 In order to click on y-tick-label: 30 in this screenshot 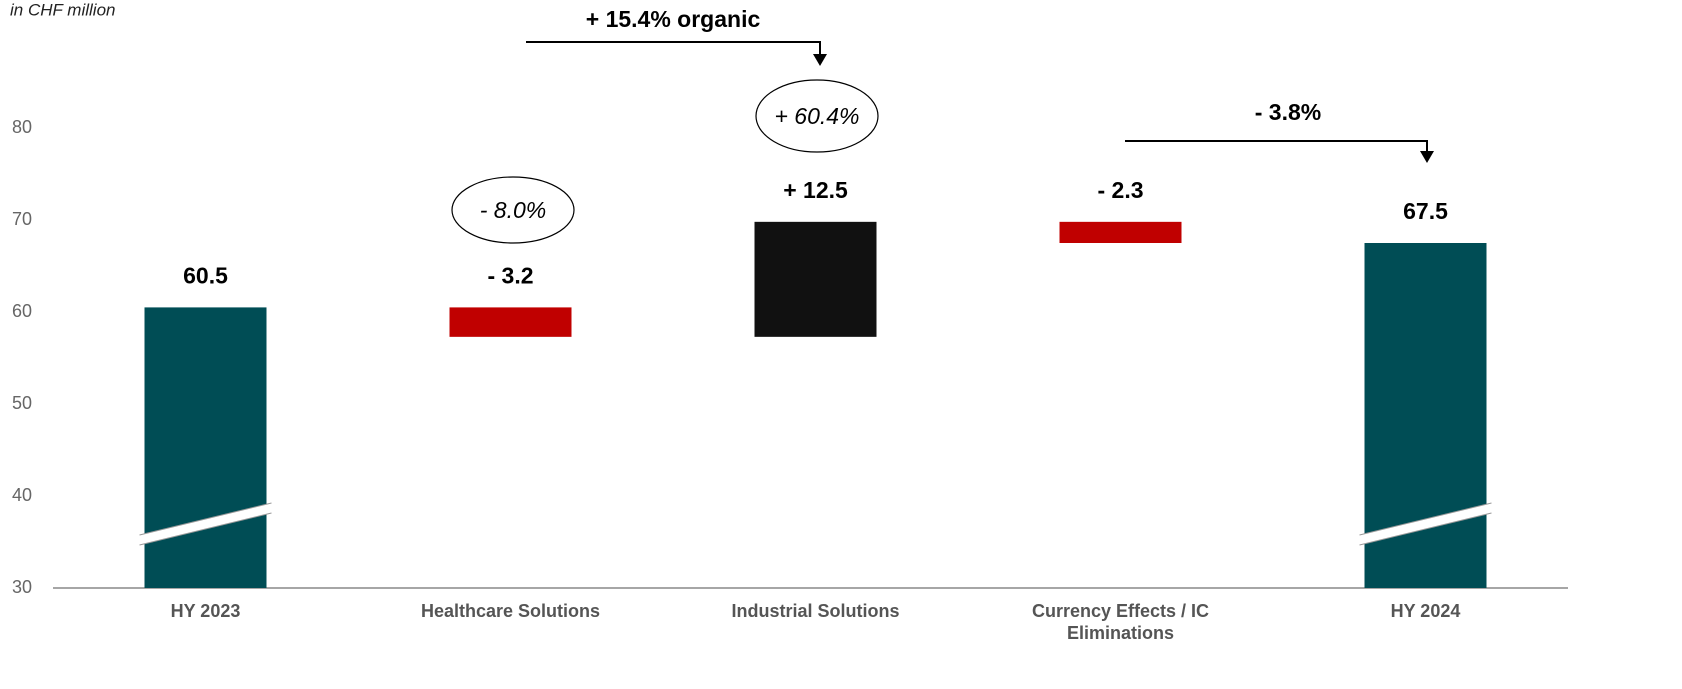, I will do `click(22, 587)`.